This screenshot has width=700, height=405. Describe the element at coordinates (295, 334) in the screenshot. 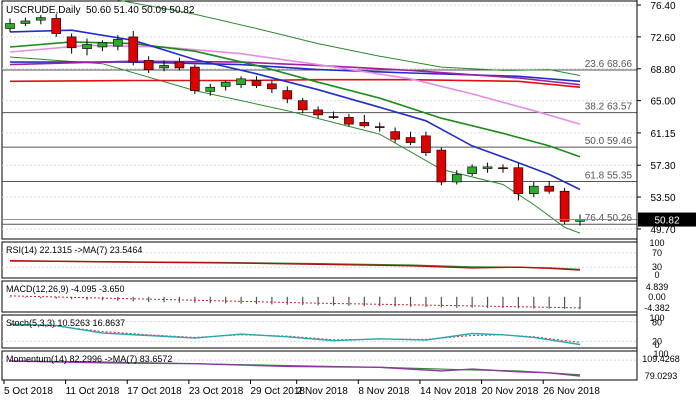

I see `stoch-k-line` at that location.